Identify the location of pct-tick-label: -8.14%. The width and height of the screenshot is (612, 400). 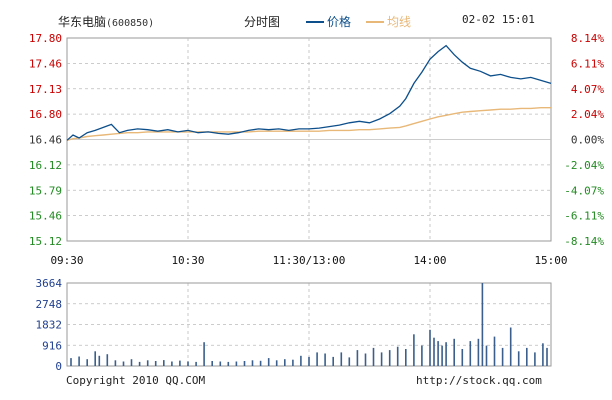
(584, 241).